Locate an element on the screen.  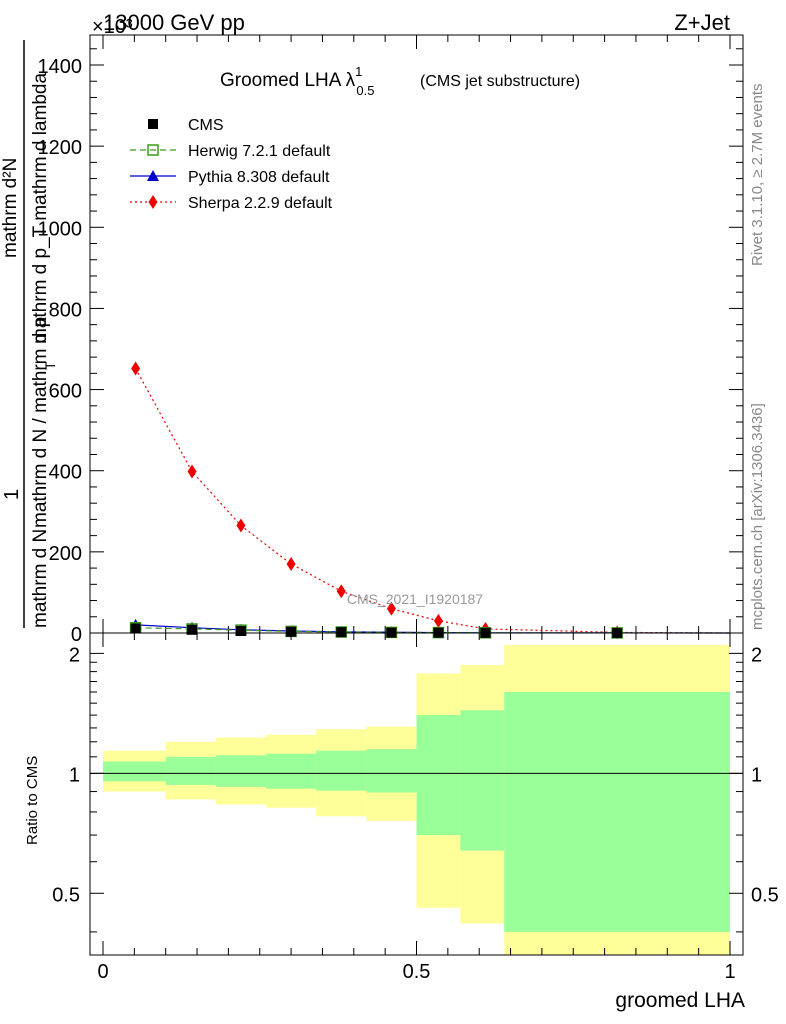
main-ytick-label: 0 is located at coordinates (76, 635).